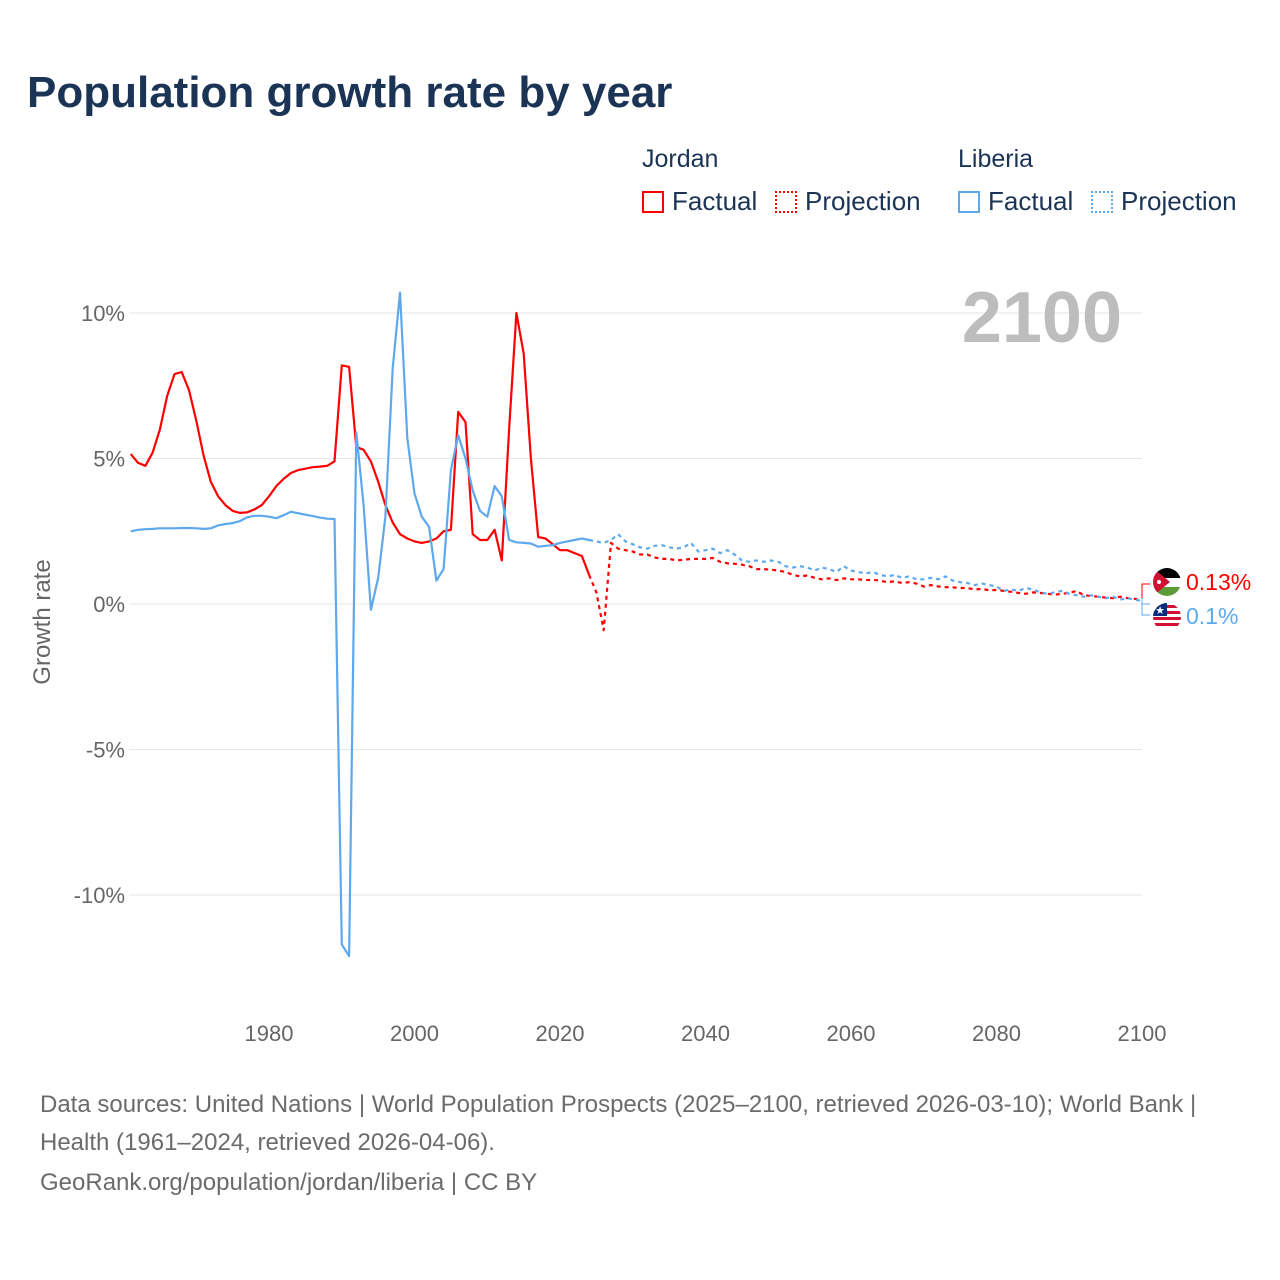  I want to click on legend-jordan-projection: Projection, so click(848, 201).